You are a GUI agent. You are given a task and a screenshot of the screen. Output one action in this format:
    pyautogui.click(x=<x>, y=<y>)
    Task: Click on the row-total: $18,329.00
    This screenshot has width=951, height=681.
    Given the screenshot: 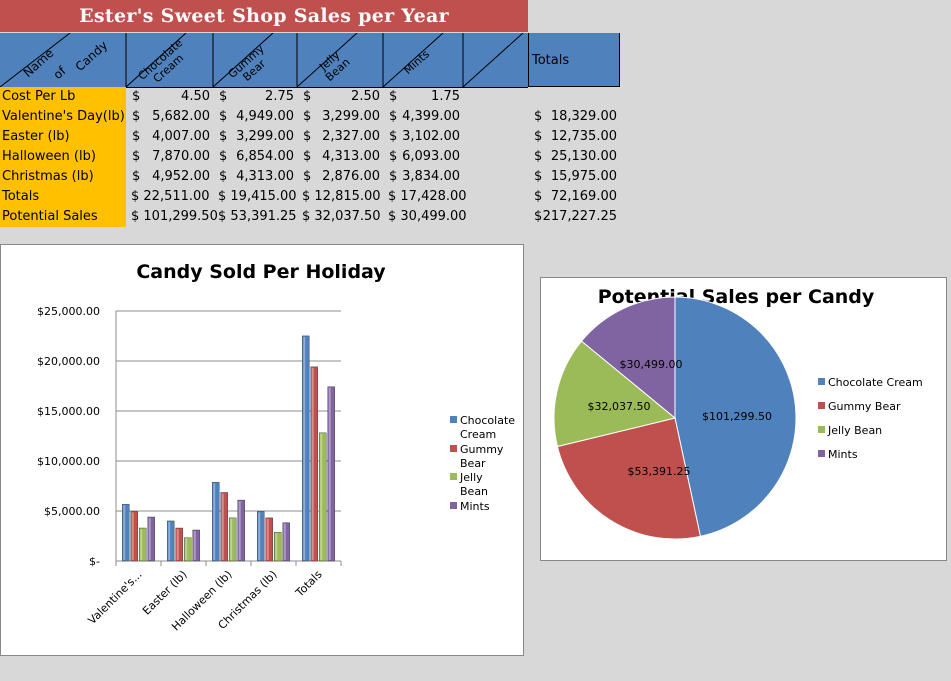 What is the action you would take?
    pyautogui.click(x=574, y=117)
    